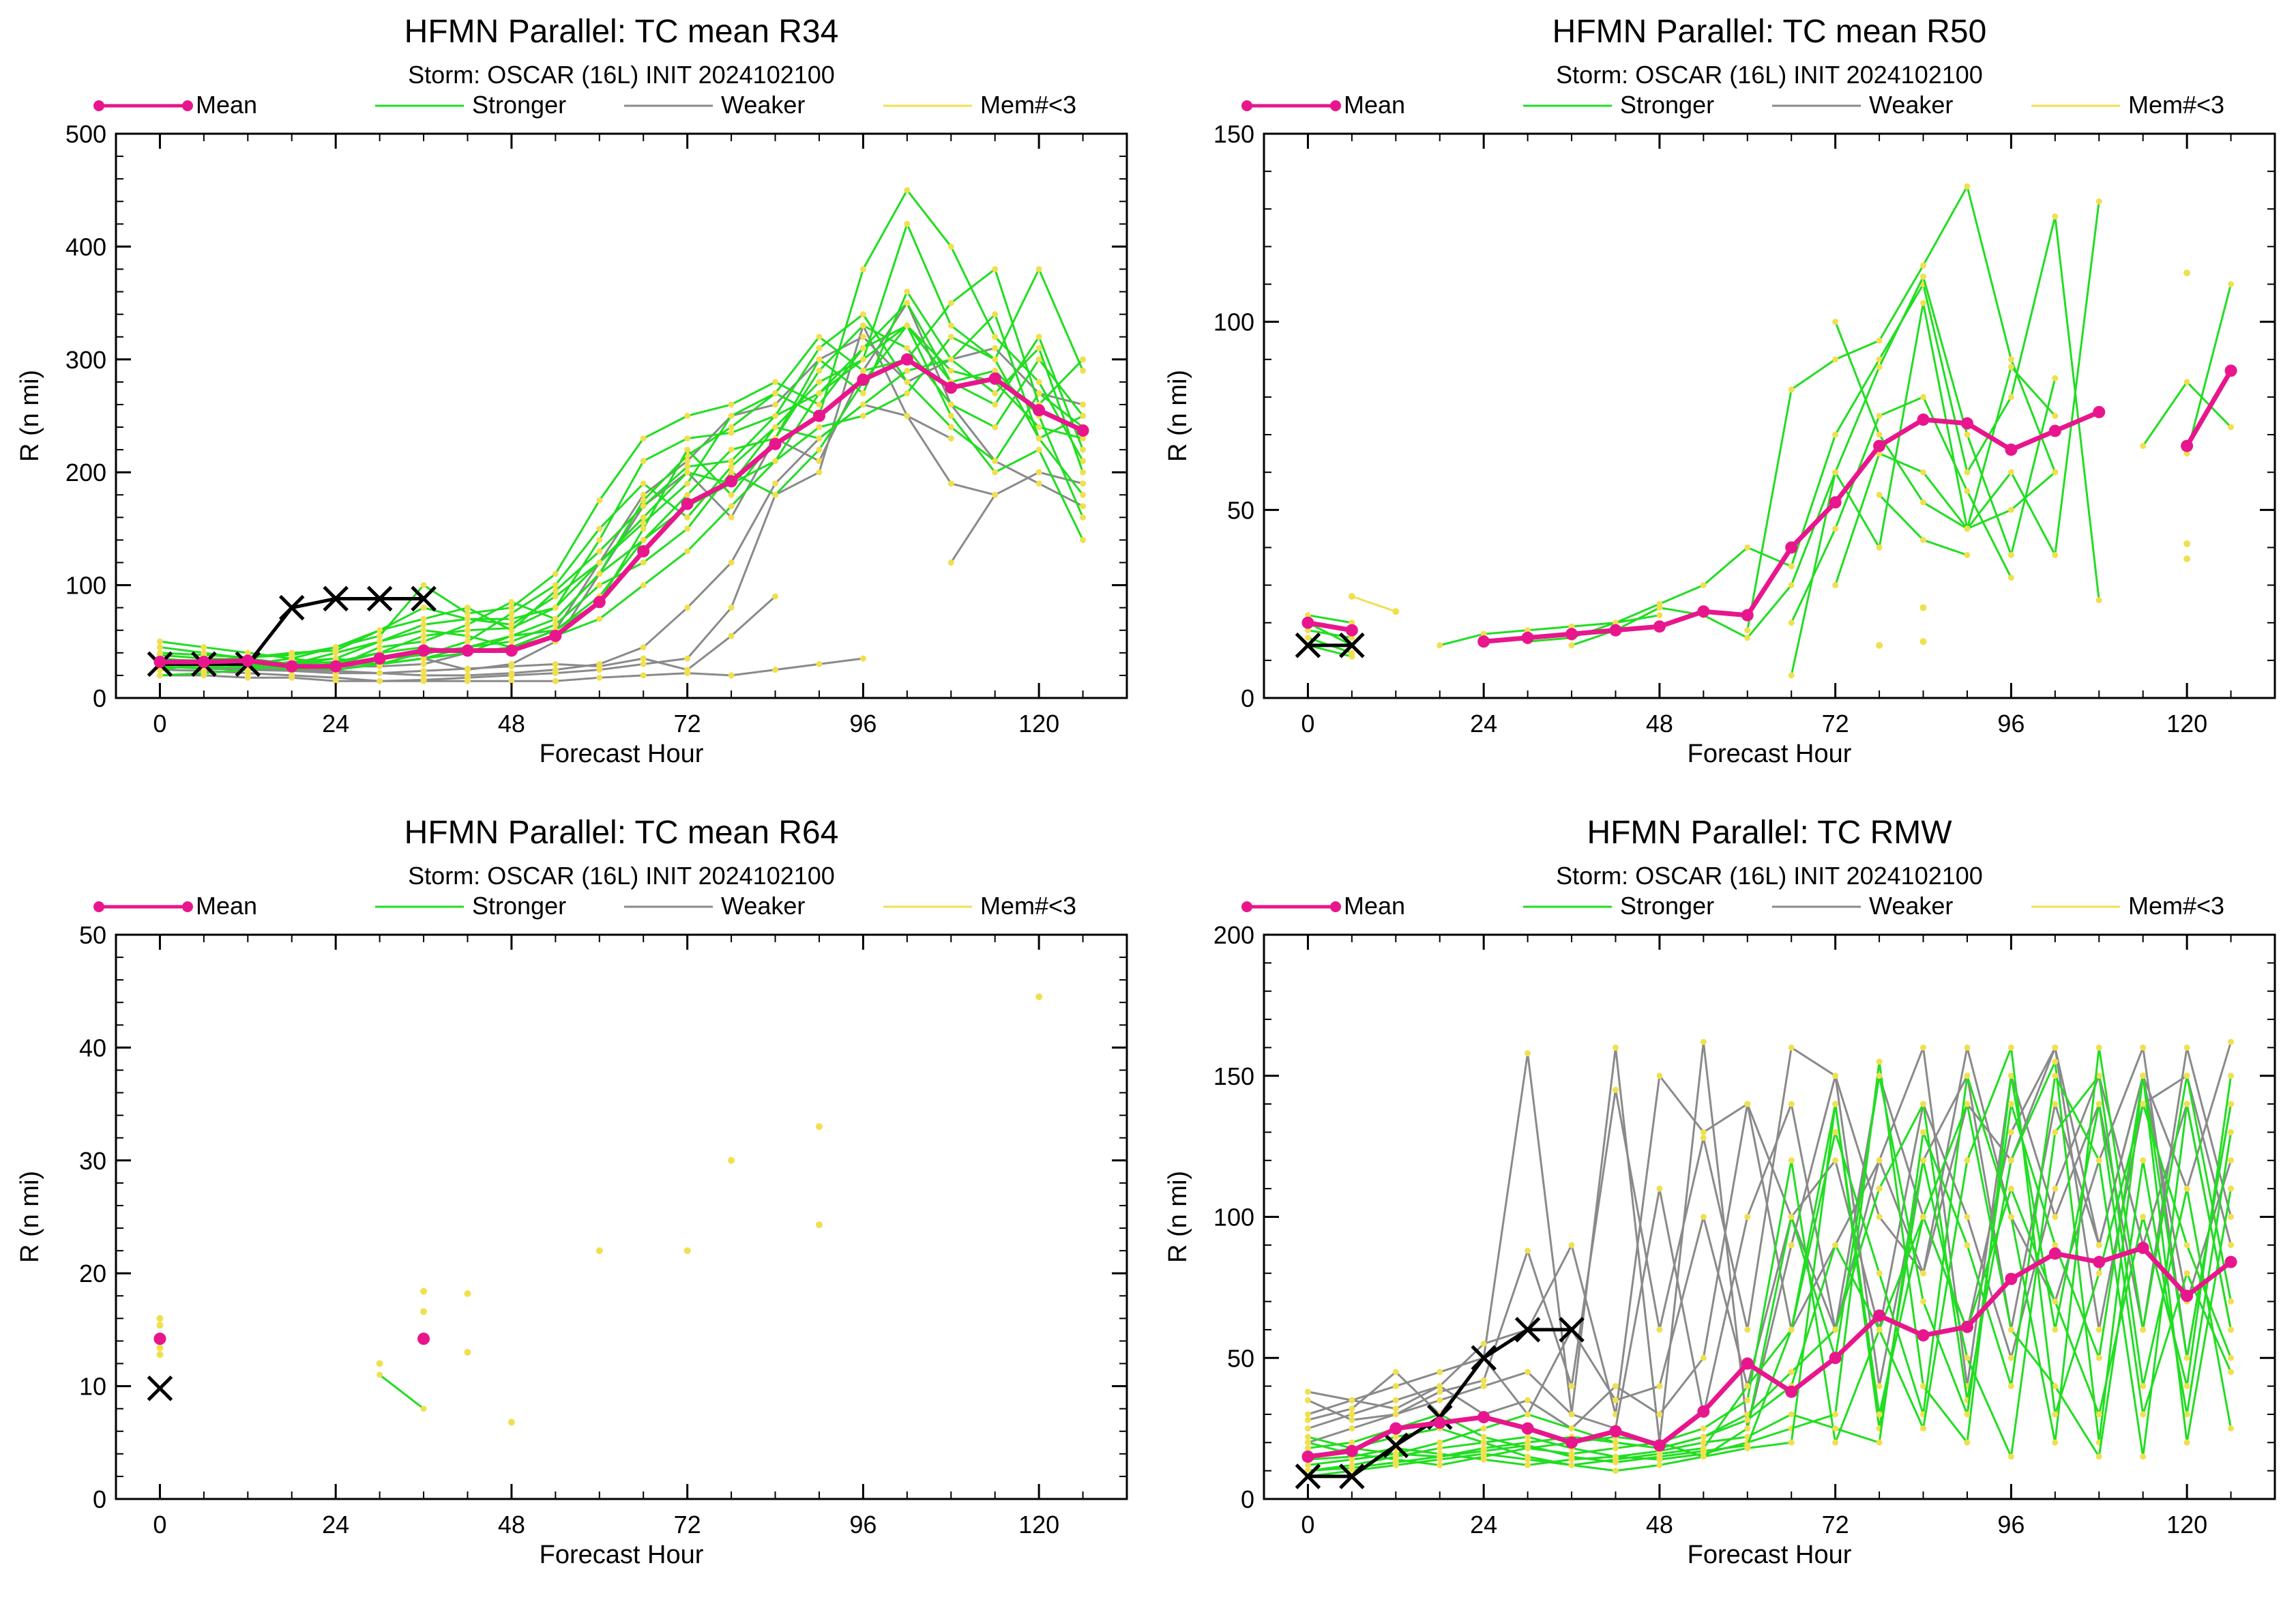 The image size is (2296, 1602). I want to click on legend-label-weaker: Weaker, so click(763, 906).